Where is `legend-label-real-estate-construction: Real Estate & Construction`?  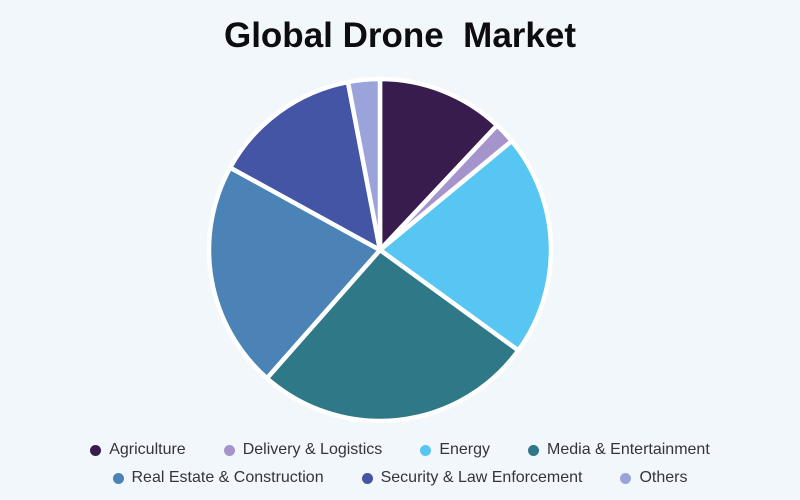
legend-label-real-estate-construction: Real Estate & Construction is located at coordinates (227, 477).